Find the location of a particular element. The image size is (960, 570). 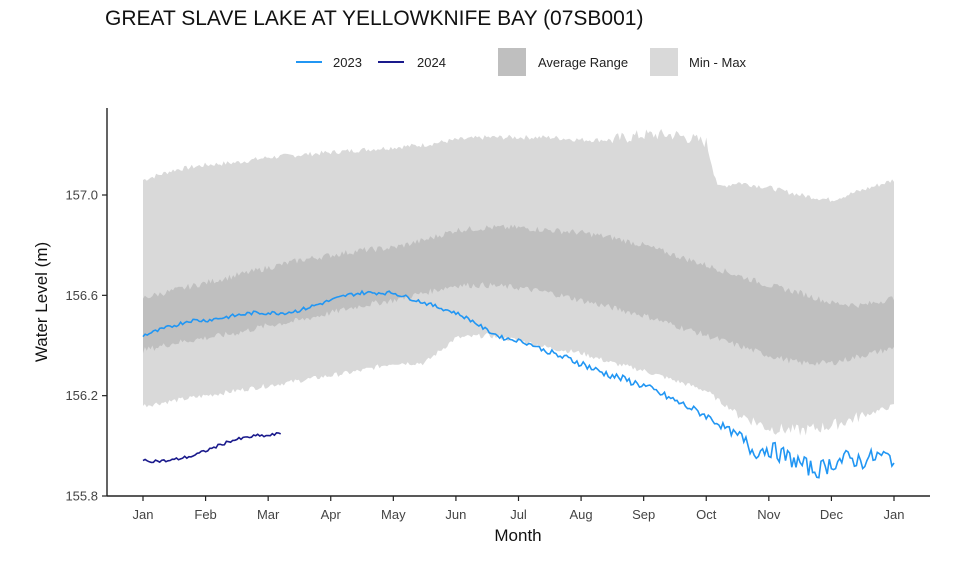

legend-swatch-min-max is located at coordinates (664, 62).